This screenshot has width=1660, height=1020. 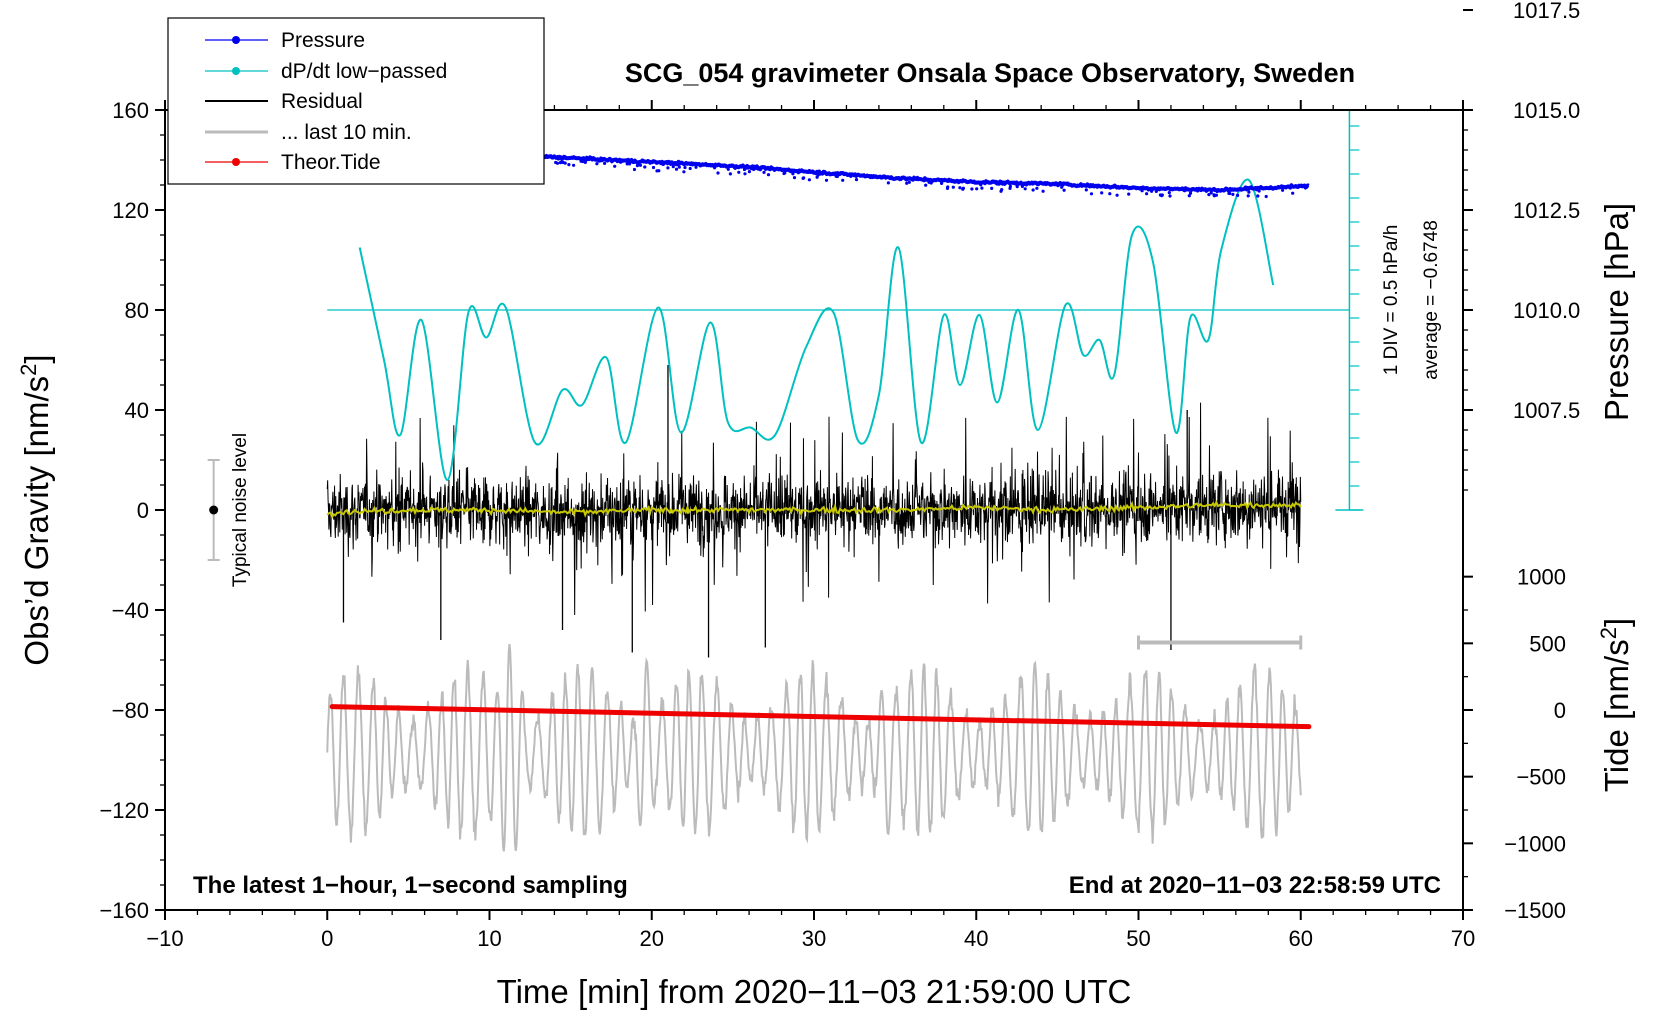 I want to click on y-tick-label: −80, so click(x=130, y=710).